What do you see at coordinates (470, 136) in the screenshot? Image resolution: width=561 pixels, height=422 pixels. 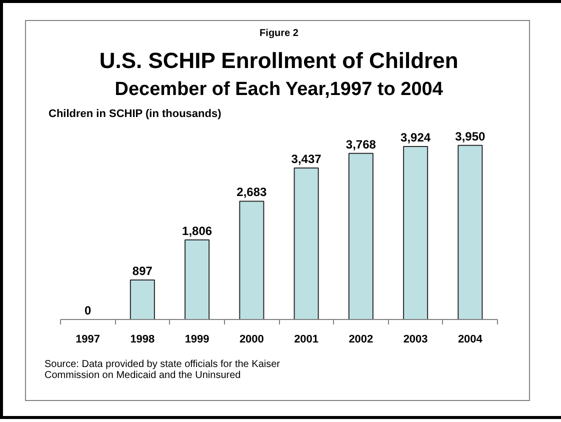 I see `data-label: 3,950` at bounding box center [470, 136].